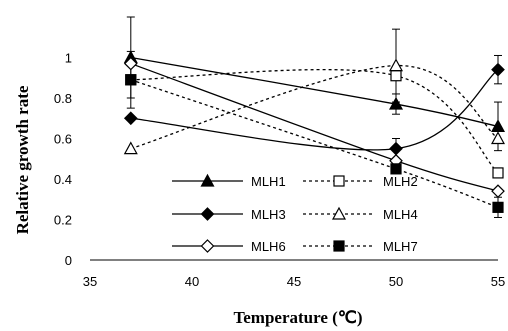  What do you see at coordinates (229, 181) in the screenshot?
I see `legend-item-mlh1: MLH1` at bounding box center [229, 181].